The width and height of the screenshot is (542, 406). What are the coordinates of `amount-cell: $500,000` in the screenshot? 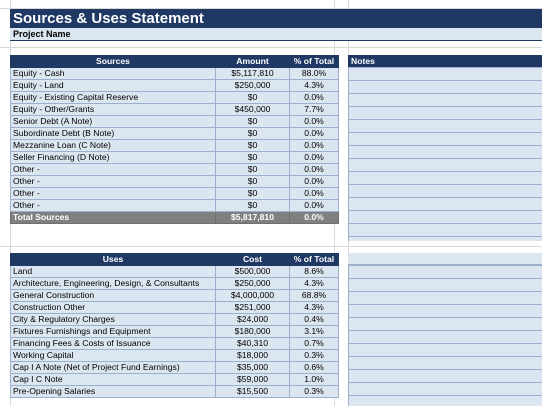 It's located at (252, 271).